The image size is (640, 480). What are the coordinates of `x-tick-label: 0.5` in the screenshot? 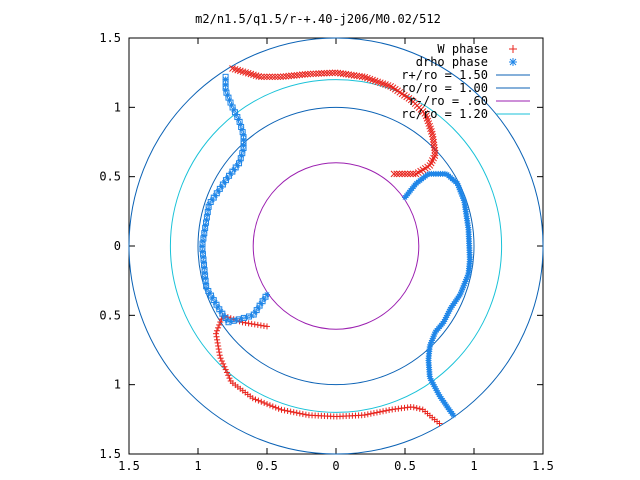 It's located at (405, 466).